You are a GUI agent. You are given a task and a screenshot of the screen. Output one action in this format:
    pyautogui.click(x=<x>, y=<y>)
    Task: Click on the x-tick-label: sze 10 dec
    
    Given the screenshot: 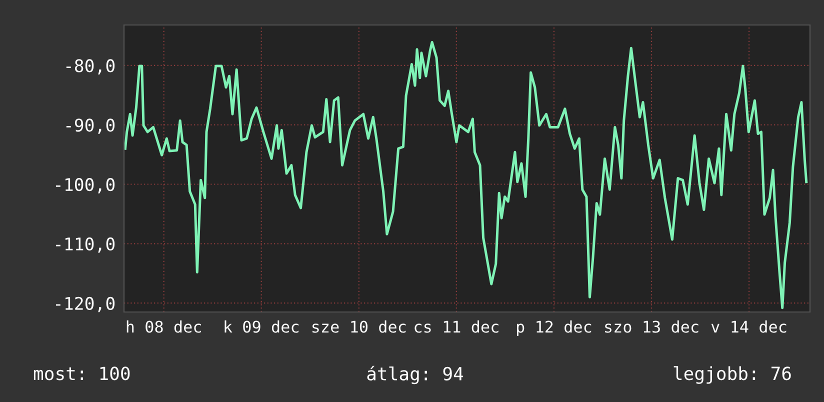 What is the action you would take?
    pyautogui.click(x=359, y=326)
    